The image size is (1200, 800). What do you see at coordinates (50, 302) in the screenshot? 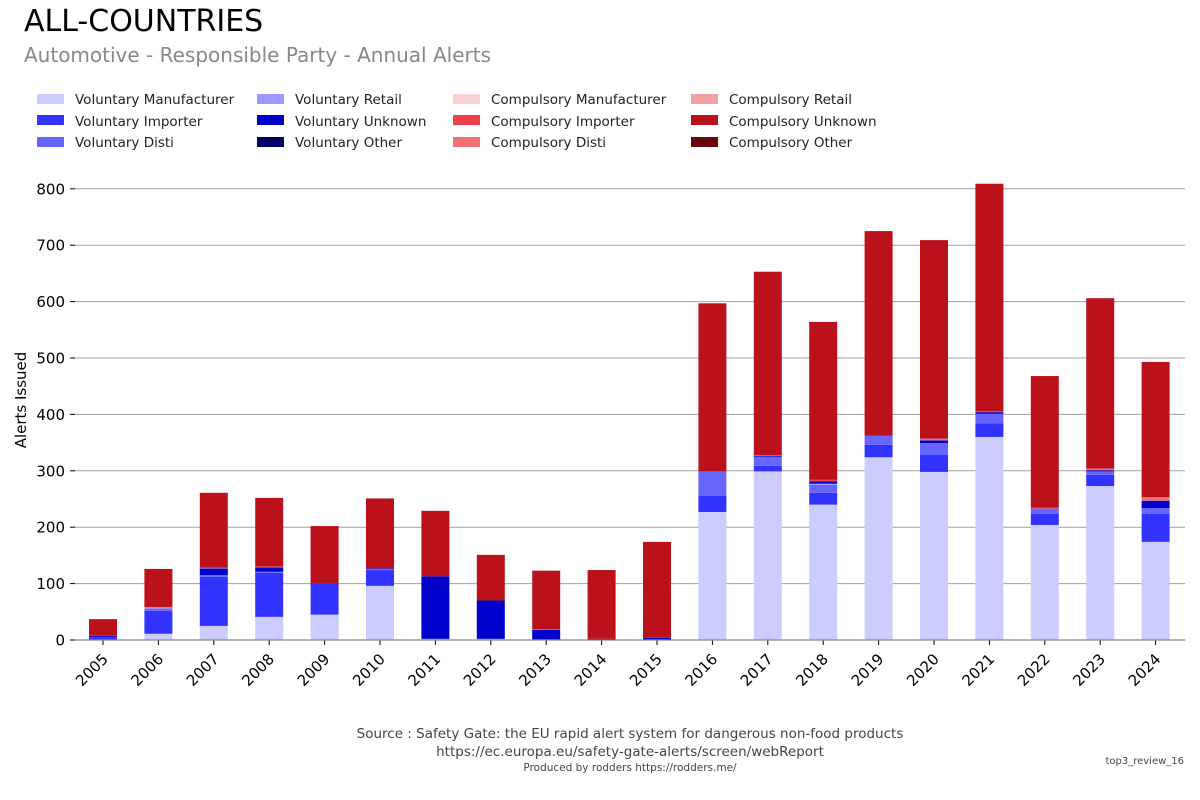
I see `y-tick-label: 600` at bounding box center [50, 302].